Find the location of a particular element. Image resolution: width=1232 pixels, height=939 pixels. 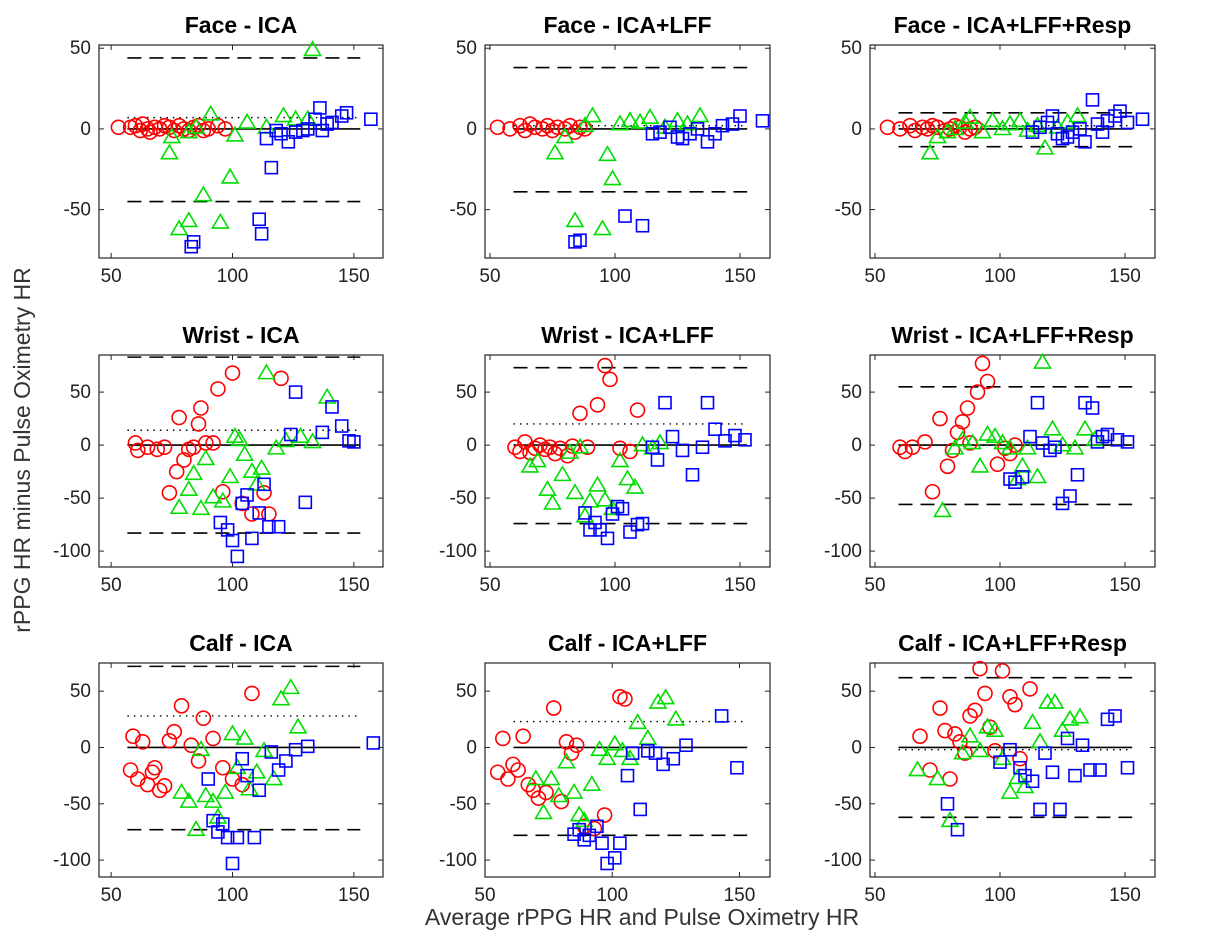

panel-face-ica: Face - ICA 50 100 150 -50 0 50 is located at coordinates (224, 149).